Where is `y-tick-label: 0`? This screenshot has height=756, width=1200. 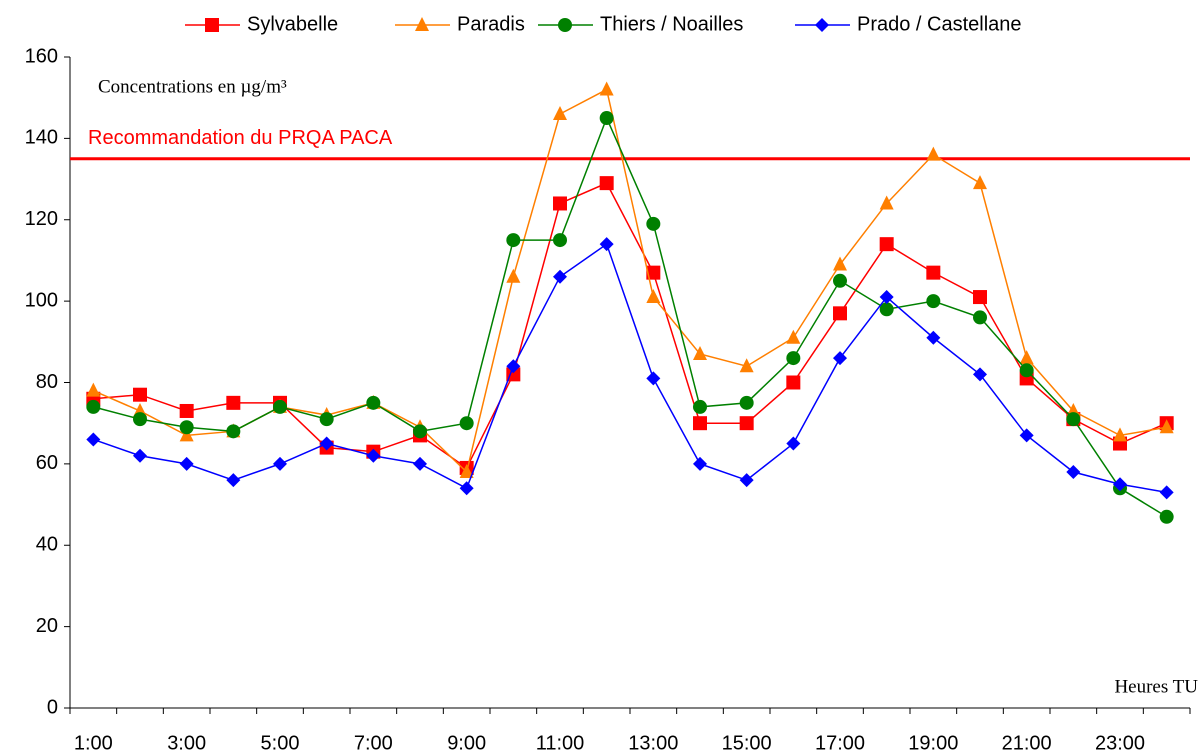 y-tick-label: 0 is located at coordinates (52, 707).